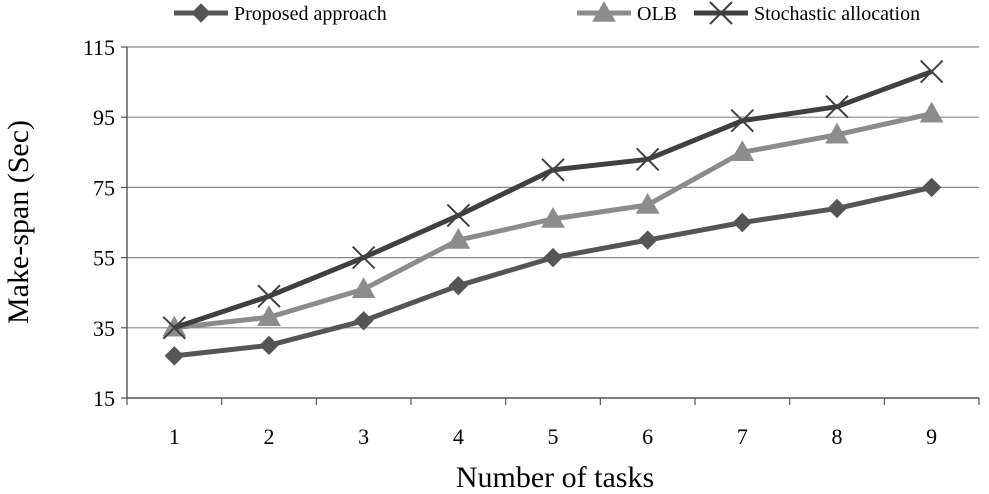  What do you see at coordinates (104, 258) in the screenshot?
I see `y-tick-label: 55` at bounding box center [104, 258].